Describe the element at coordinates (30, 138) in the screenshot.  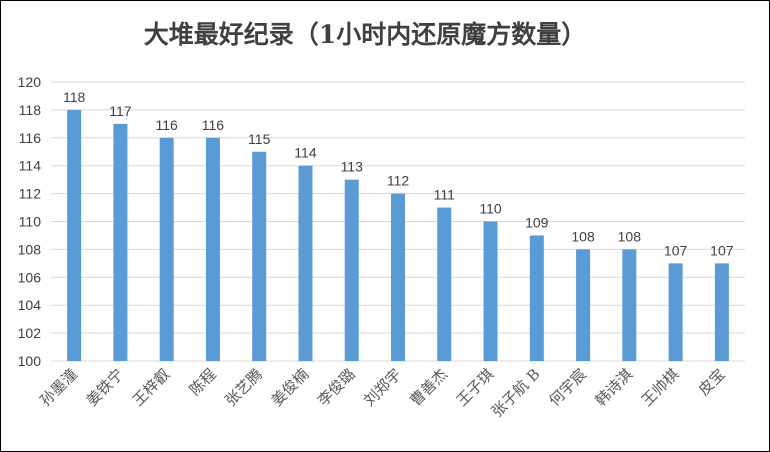
I see `y-tick-label: 116` at that location.